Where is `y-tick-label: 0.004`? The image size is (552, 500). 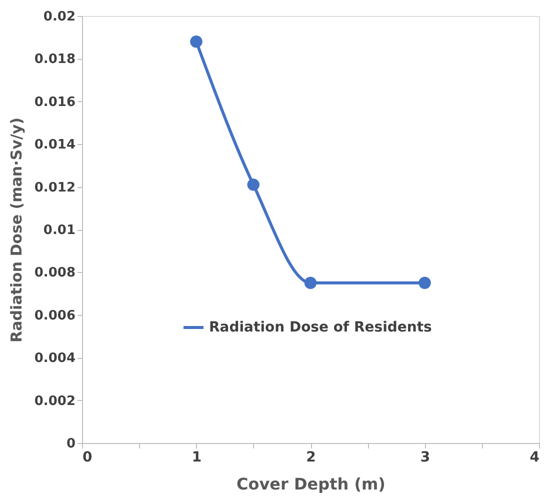 y-tick-label: 0.004 is located at coordinates (55, 358).